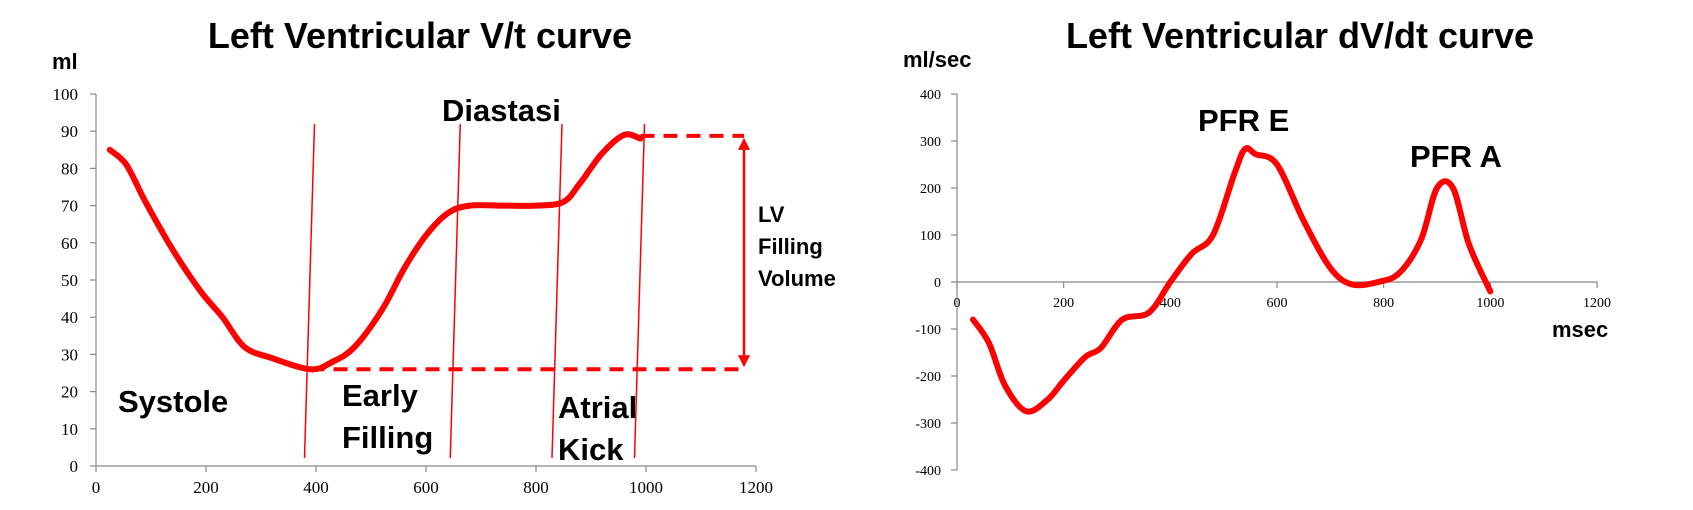 The width and height of the screenshot is (1693, 510). What do you see at coordinates (928, 330) in the screenshot?
I see `dvdt-y-tick-label: -100` at bounding box center [928, 330].